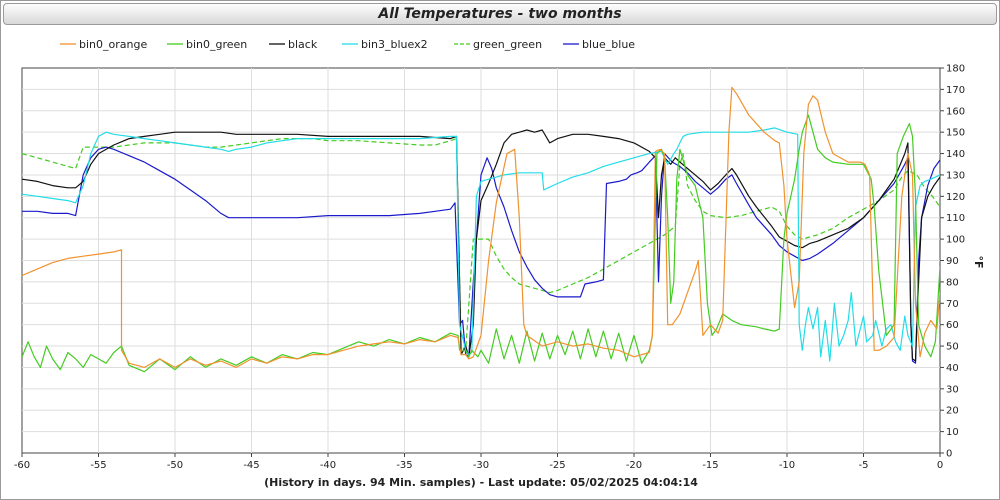 The image size is (1000, 500). Describe the element at coordinates (175, 465) in the screenshot. I see `x-tick-label: -50` at that location.